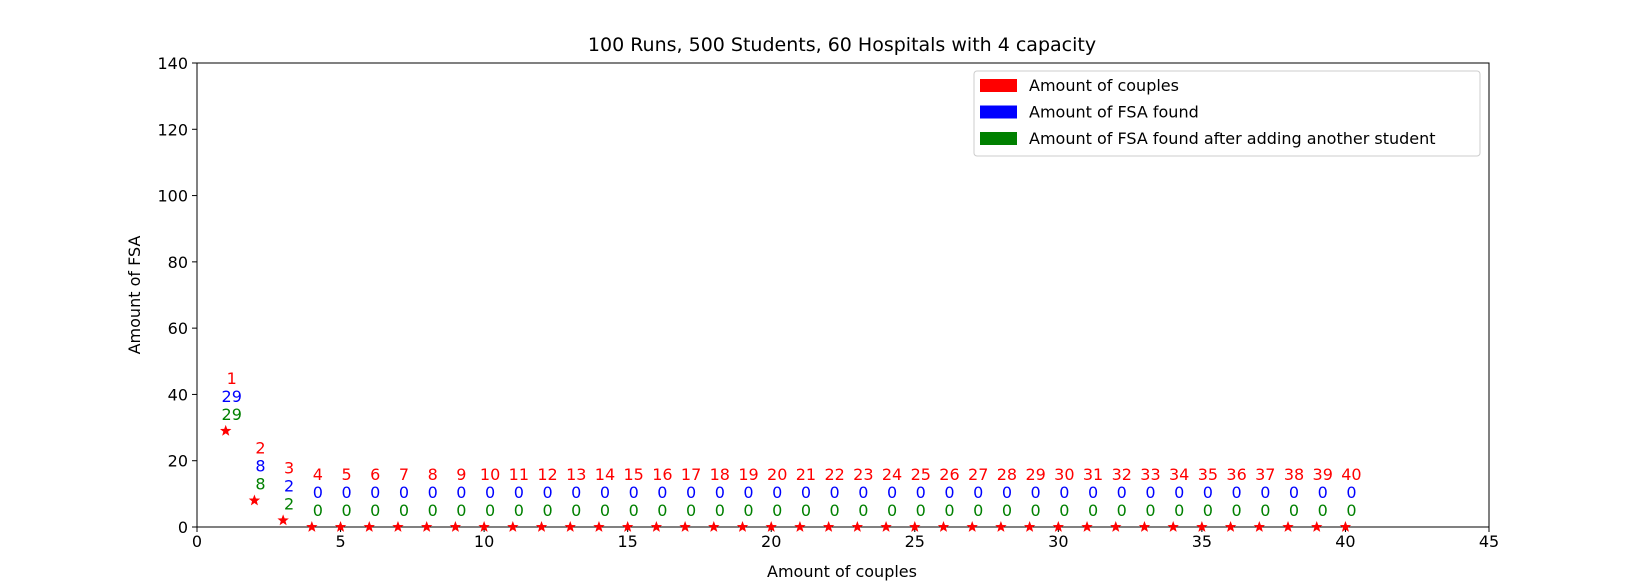 Image resolution: width=1626 pixels, height=587 pixels. I want to click on annotation-couples: 3, so click(289, 467).